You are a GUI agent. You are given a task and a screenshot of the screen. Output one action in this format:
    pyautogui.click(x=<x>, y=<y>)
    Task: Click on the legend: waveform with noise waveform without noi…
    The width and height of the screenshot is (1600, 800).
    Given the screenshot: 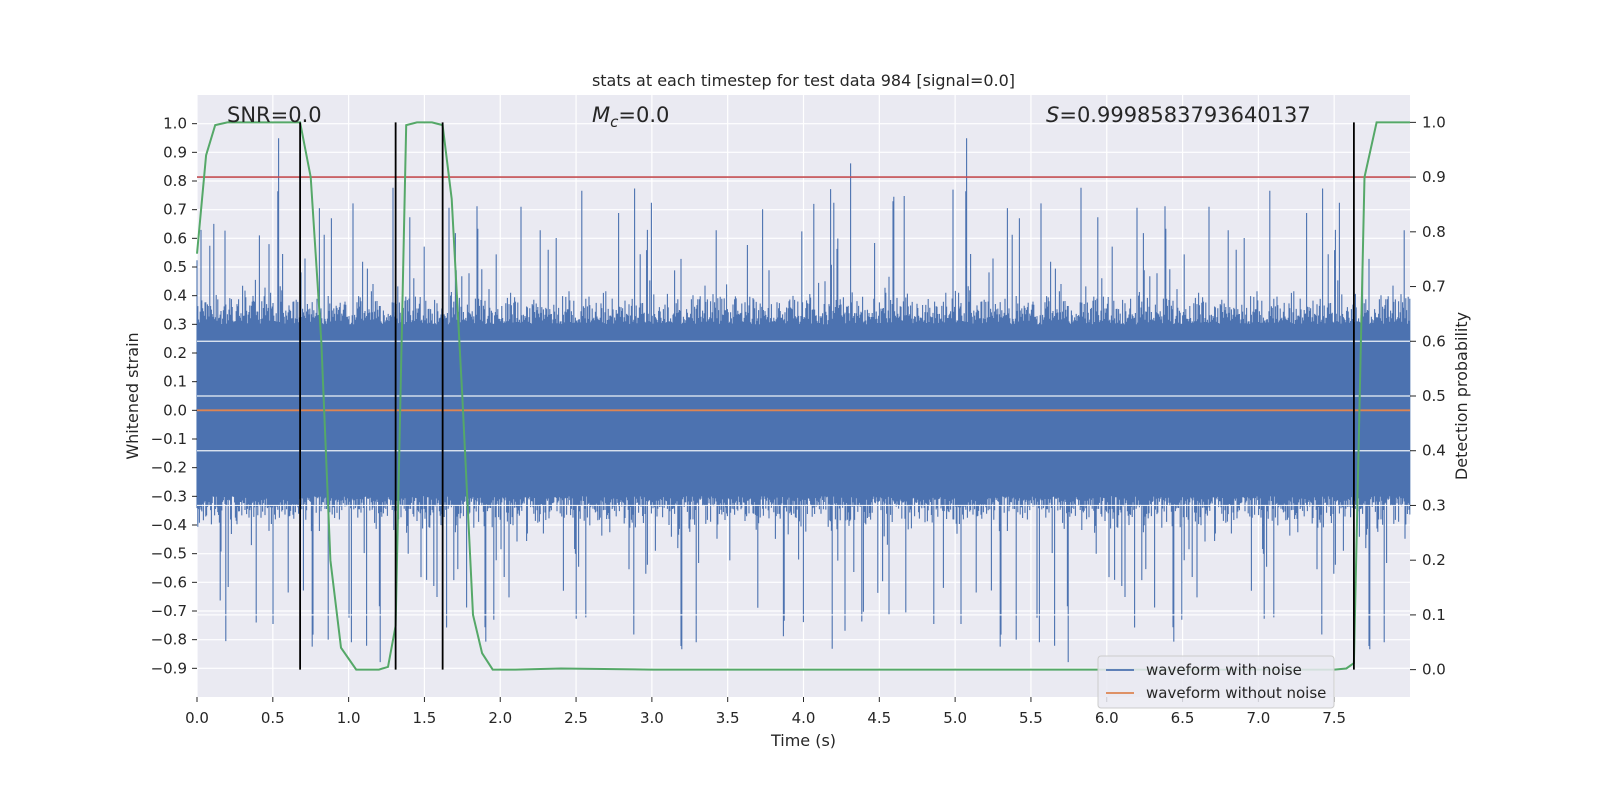 What is the action you would take?
    pyautogui.click(x=1216, y=682)
    